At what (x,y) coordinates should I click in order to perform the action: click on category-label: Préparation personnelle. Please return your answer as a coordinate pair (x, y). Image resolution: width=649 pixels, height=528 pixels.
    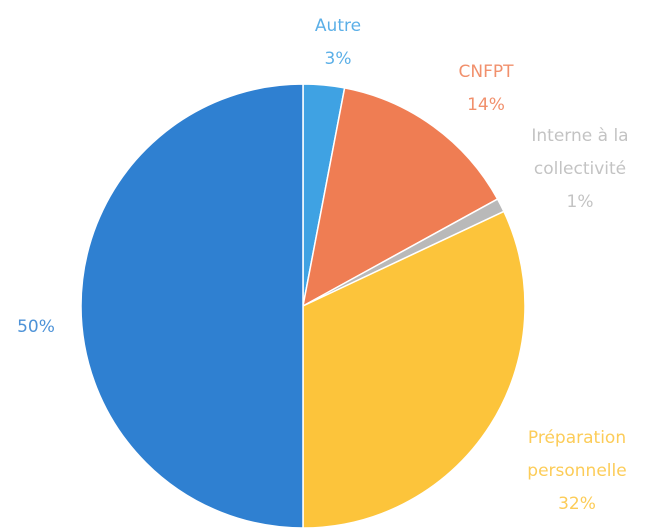
    Looking at the image, I should click on (577, 454).